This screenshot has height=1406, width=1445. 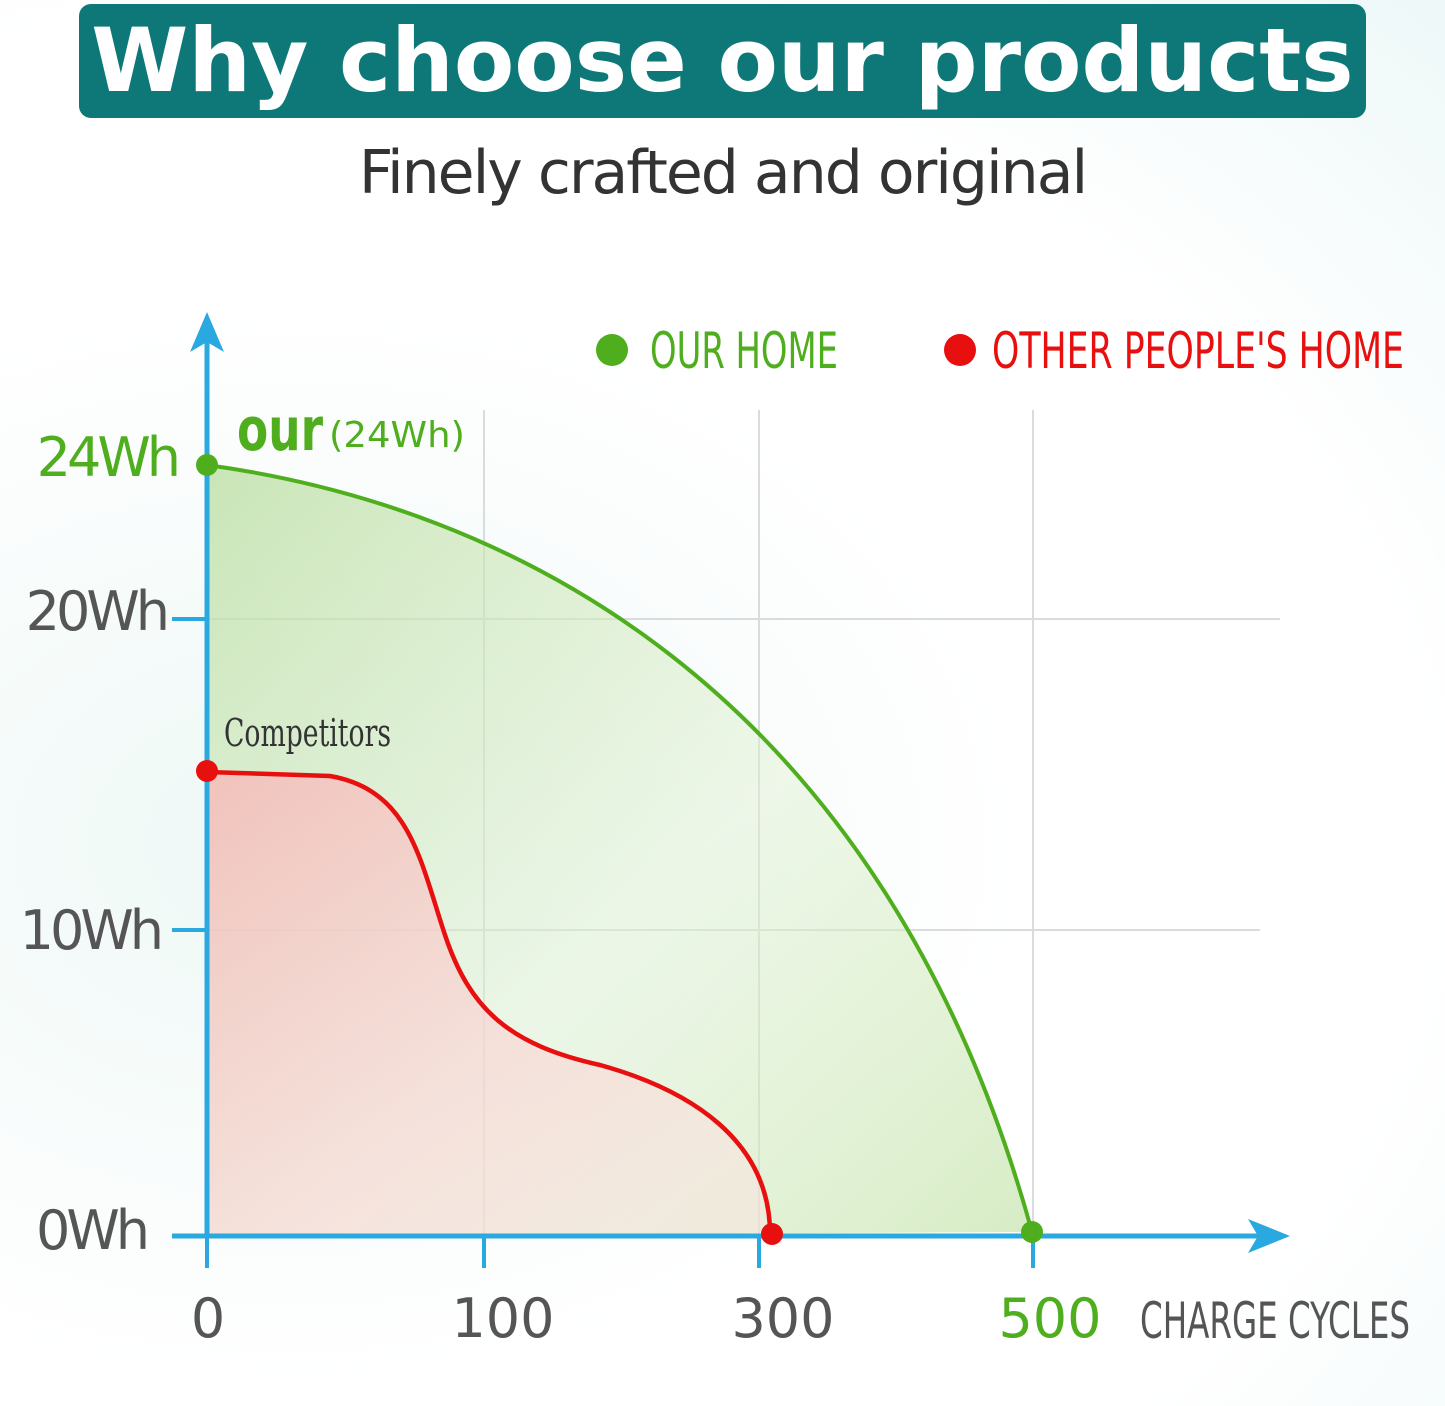 I want to click on legend-competitor-label: OTHER PEOPLE'S HOME, so click(x=1198, y=351).